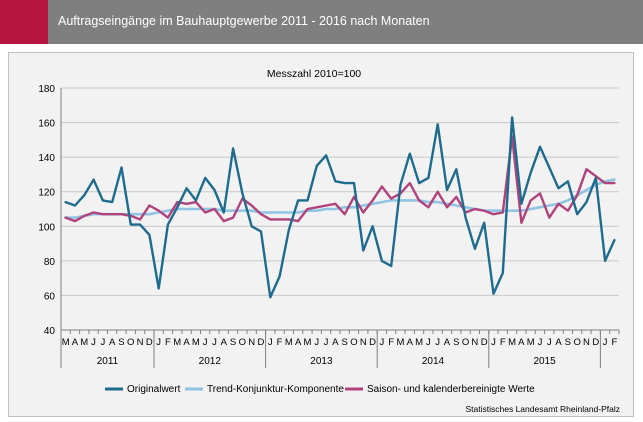 This screenshot has height=422, width=643. I want to click on y-tick-label: 120, so click(46, 193).